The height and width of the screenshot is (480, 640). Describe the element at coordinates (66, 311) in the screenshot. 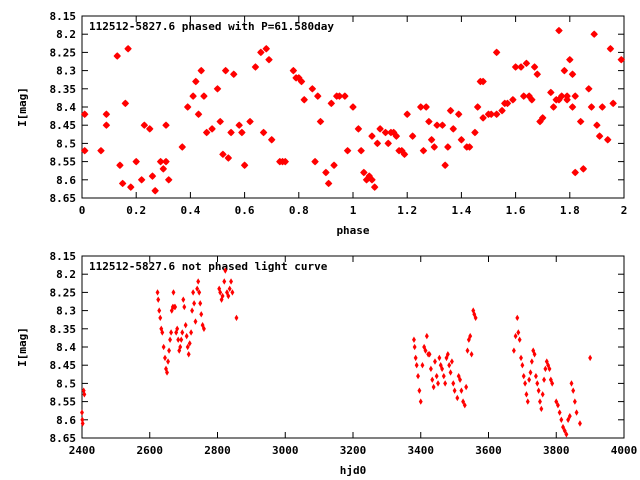

I see `y-tick-label: 8.3` at that location.